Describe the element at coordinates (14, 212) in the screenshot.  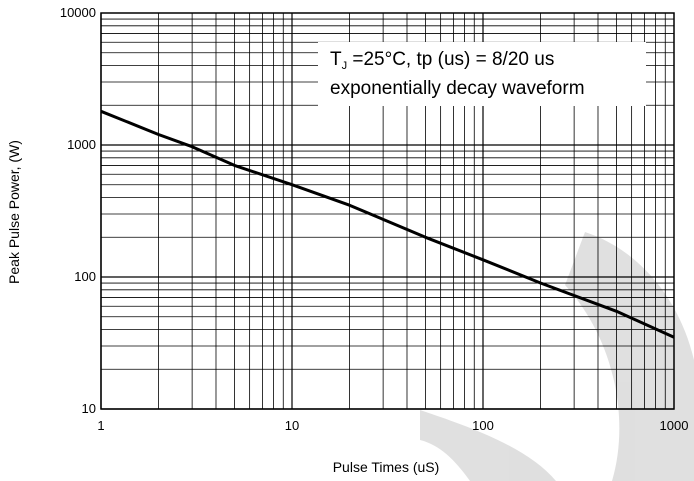
I see `y-axis-title: Peak Pulse Power, (W)` at that location.